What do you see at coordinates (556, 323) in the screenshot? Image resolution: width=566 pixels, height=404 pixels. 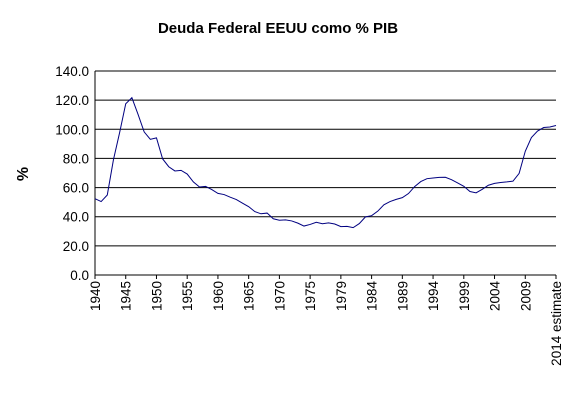 I see `x-tick-label: 2014 estimate` at bounding box center [556, 323].